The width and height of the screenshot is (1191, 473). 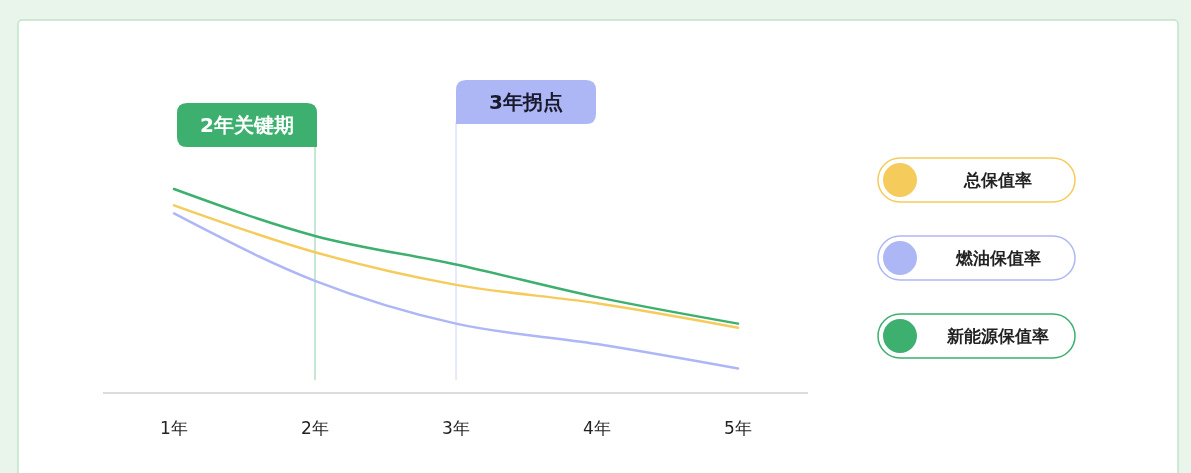 I want to click on ref-line-label: 3年拐点, so click(x=526, y=102).